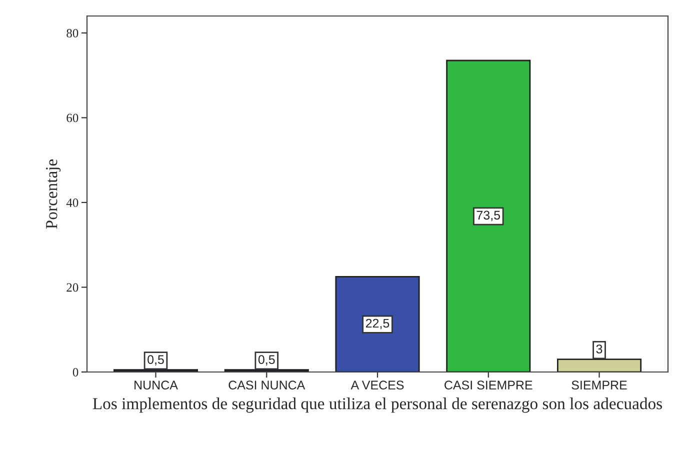  What do you see at coordinates (72, 202) in the screenshot?
I see `y-tick-label: 40` at bounding box center [72, 202].